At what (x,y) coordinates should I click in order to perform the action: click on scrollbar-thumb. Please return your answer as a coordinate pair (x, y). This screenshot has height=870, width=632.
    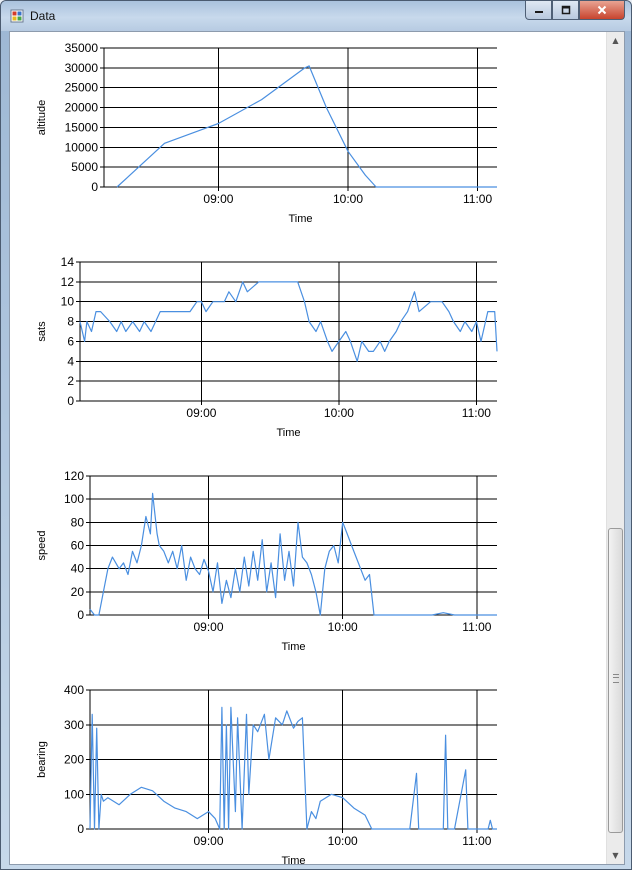
    Looking at the image, I should click on (615, 680).